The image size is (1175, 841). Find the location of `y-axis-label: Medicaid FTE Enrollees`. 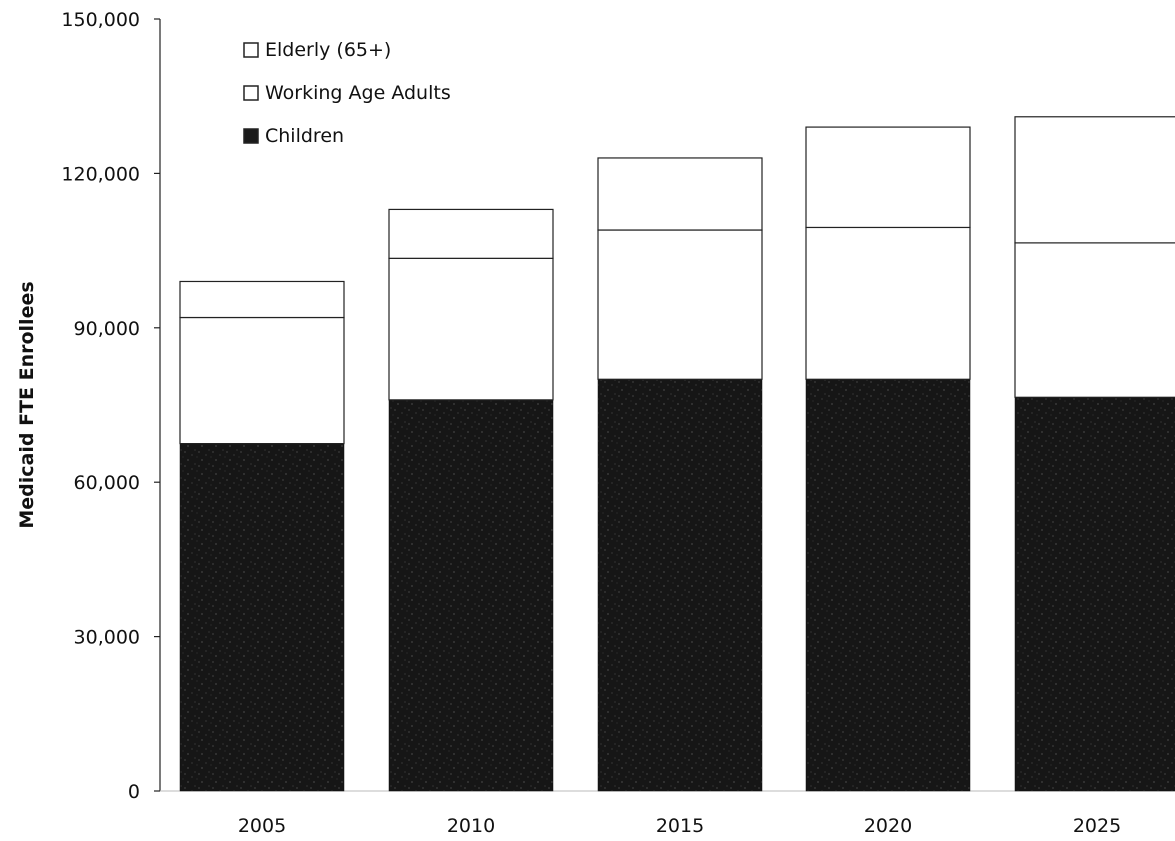

y-axis-label: Medicaid FTE Enrollees is located at coordinates (27, 404).